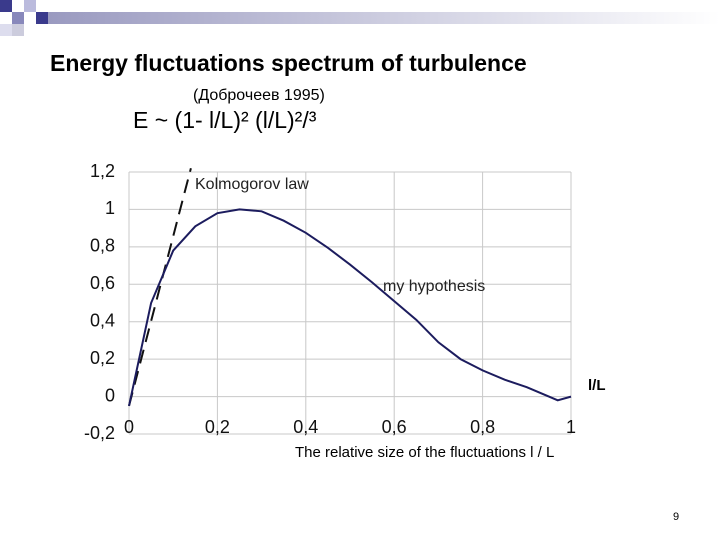 The width and height of the screenshot is (720, 540). Describe the element at coordinates (102, 320) in the screenshot. I see `y-tick-label: 0,4` at that location.